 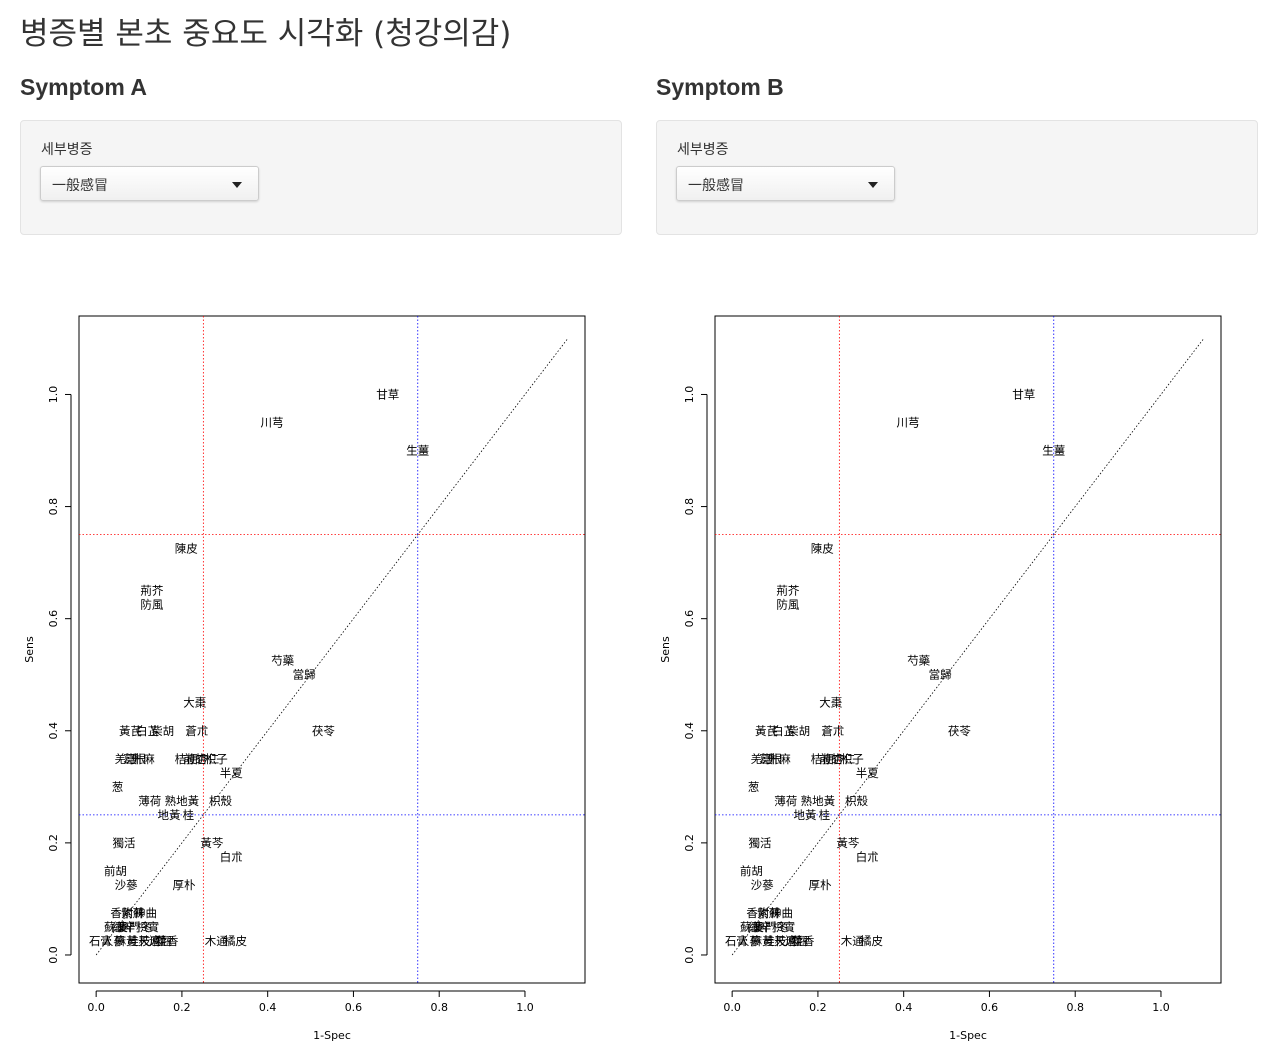 What do you see at coordinates (867, 773) in the screenshot?
I see `herb-point-label: 半夏` at bounding box center [867, 773].